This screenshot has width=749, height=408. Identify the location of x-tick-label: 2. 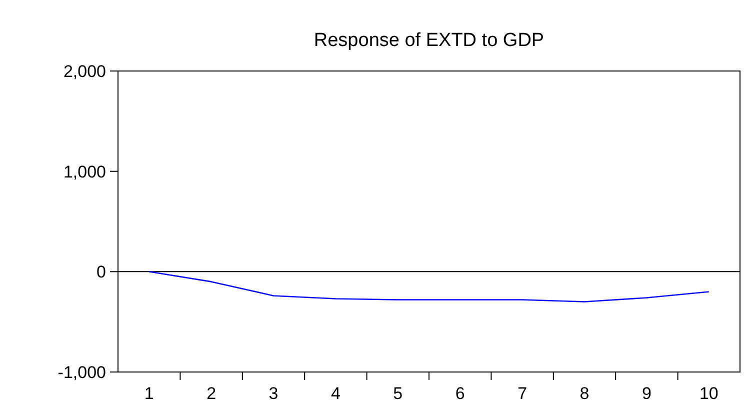
(211, 393).